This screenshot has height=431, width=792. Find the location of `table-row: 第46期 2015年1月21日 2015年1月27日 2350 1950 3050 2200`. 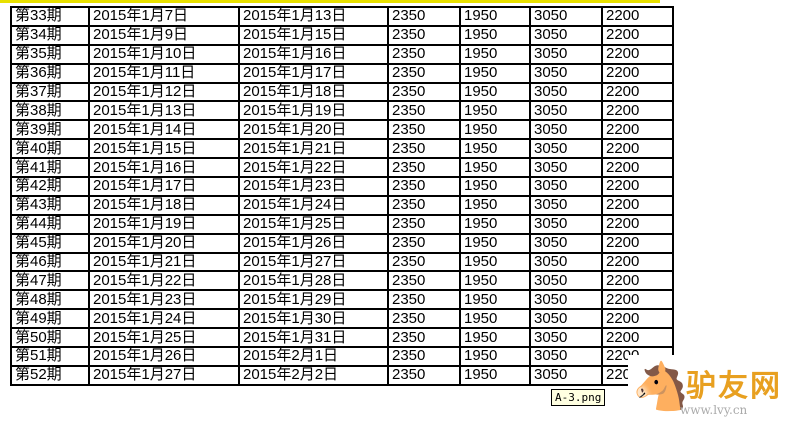

table-row: 第46期 2015年1月21日 2015年1月27日 2350 1950 3050 2200 is located at coordinates (342, 262).